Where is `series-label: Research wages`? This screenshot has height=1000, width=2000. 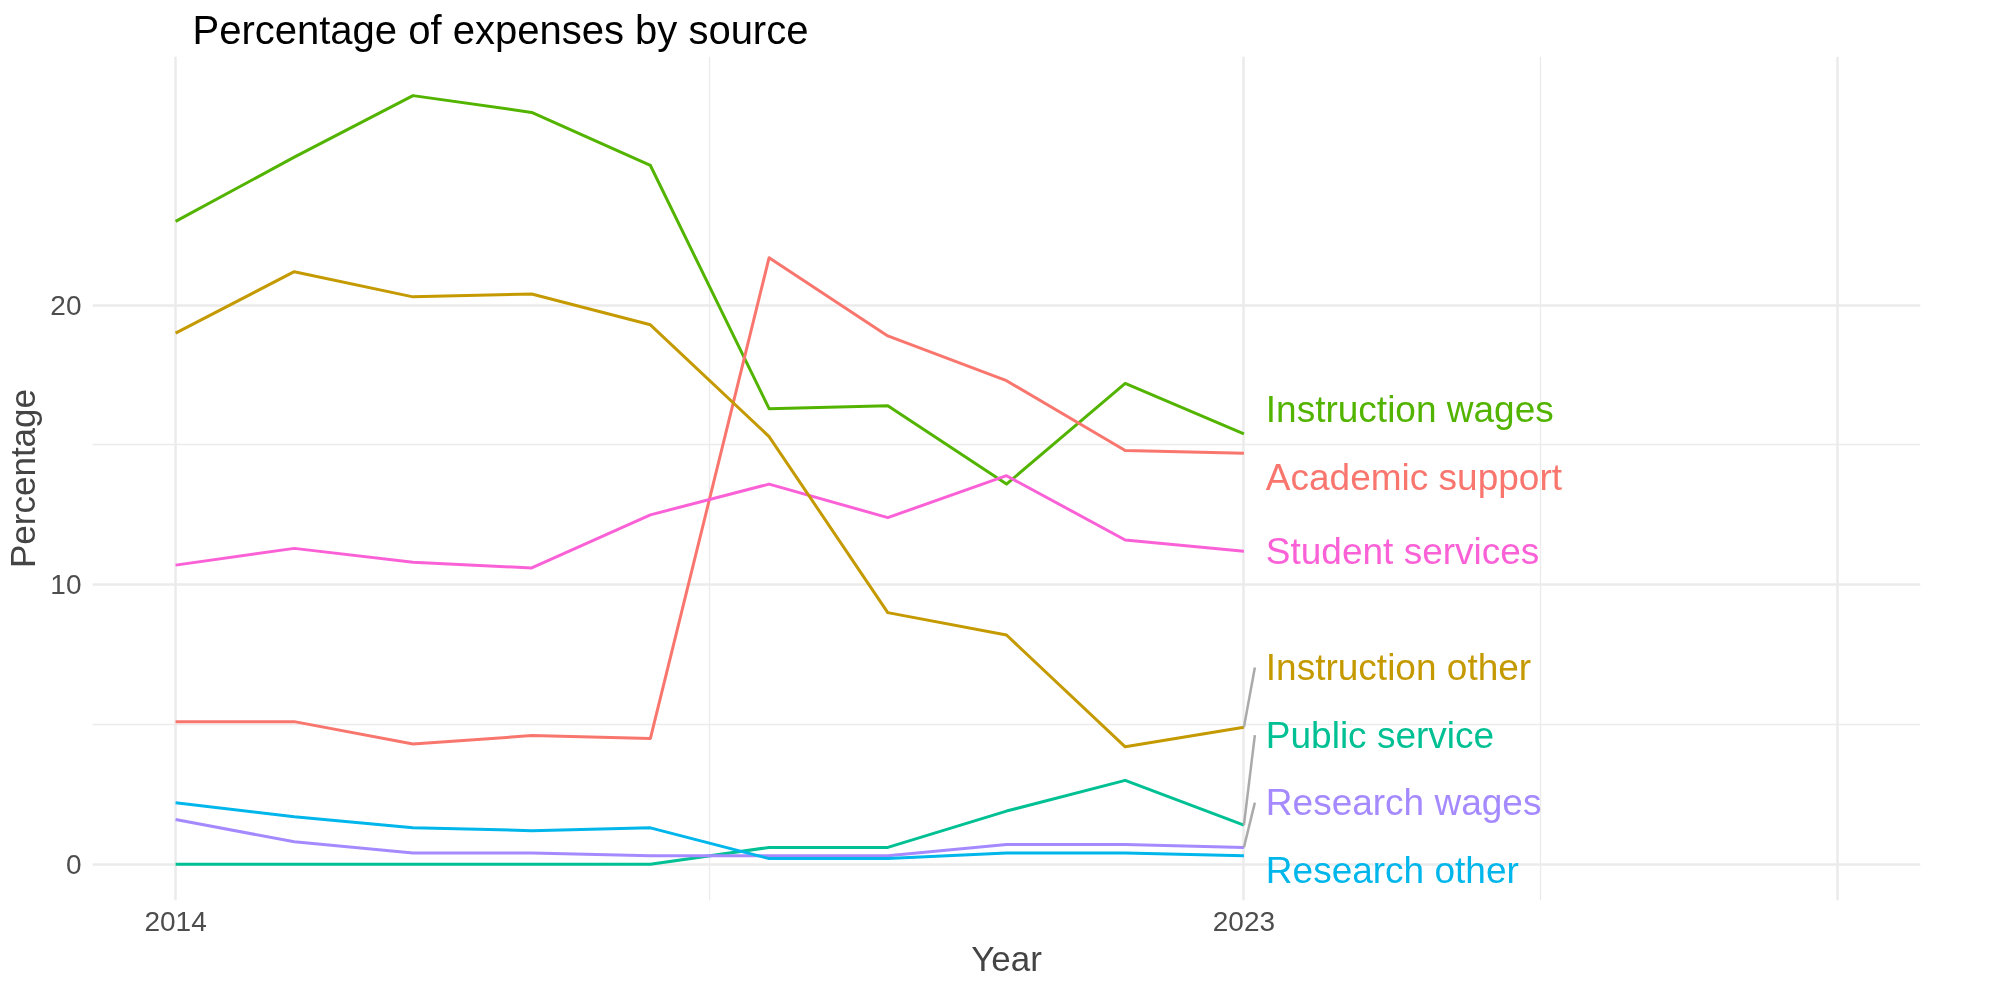
series-label: Research wages is located at coordinates (1403, 803).